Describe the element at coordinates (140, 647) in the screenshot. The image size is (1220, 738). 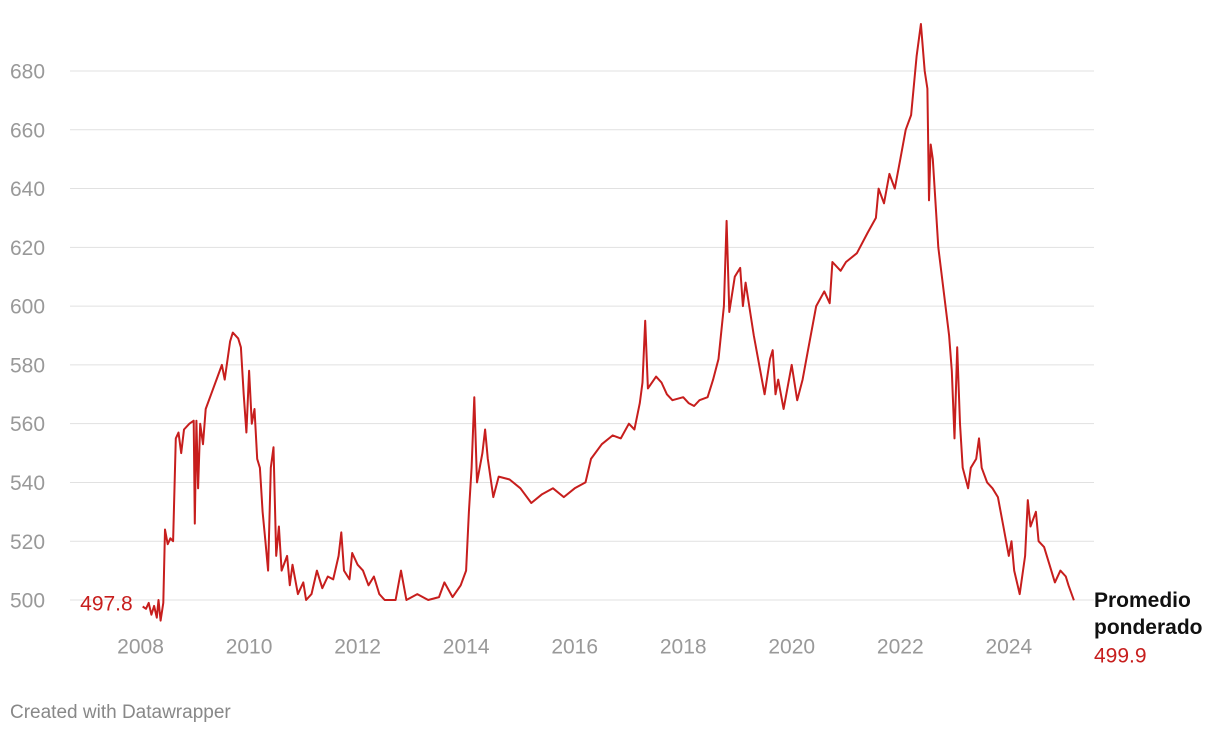
I see `x-tick-label: 2008` at that location.